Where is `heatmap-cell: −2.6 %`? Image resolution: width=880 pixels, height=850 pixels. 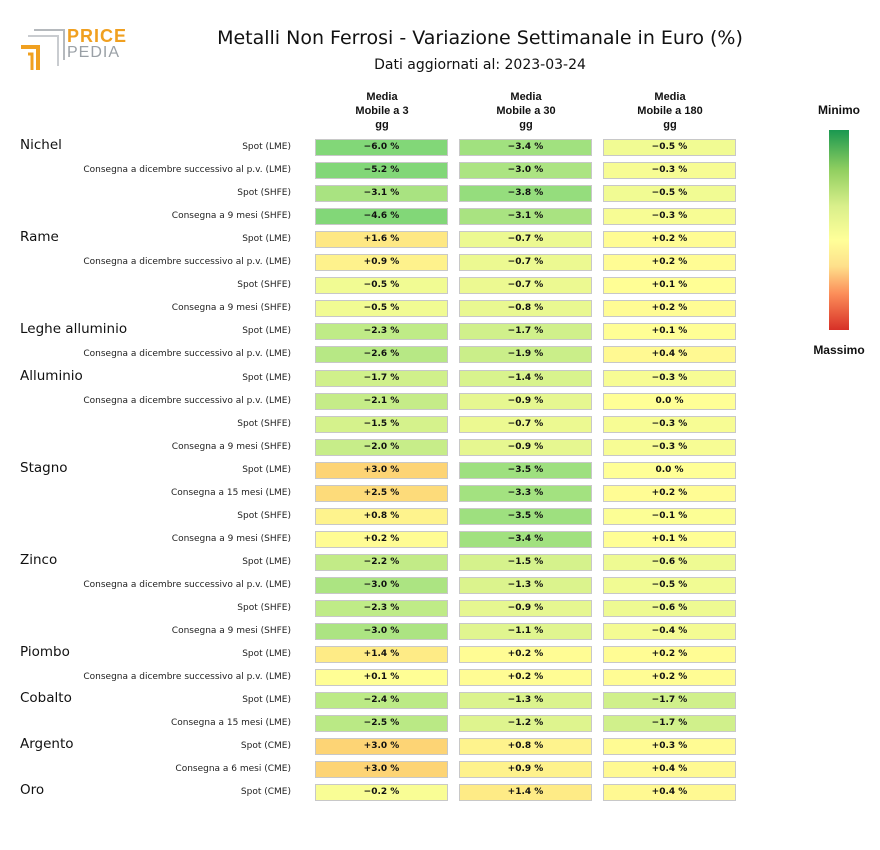
heatmap-cell: −2.6 % is located at coordinates (381, 355).